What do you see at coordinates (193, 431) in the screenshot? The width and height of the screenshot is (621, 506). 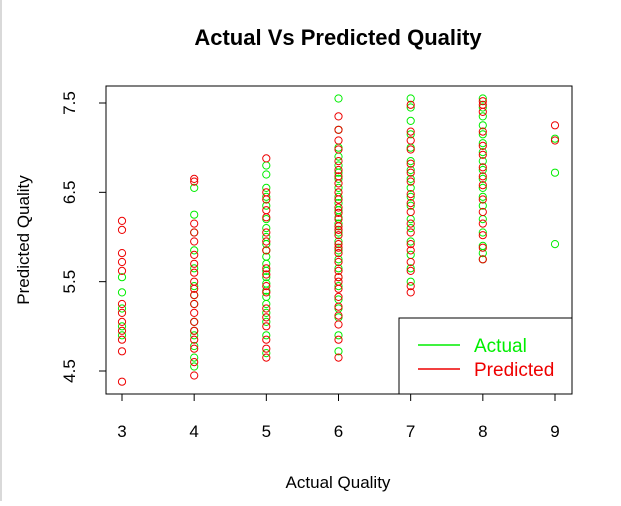 I see `x-tick-label: 4` at bounding box center [193, 431].